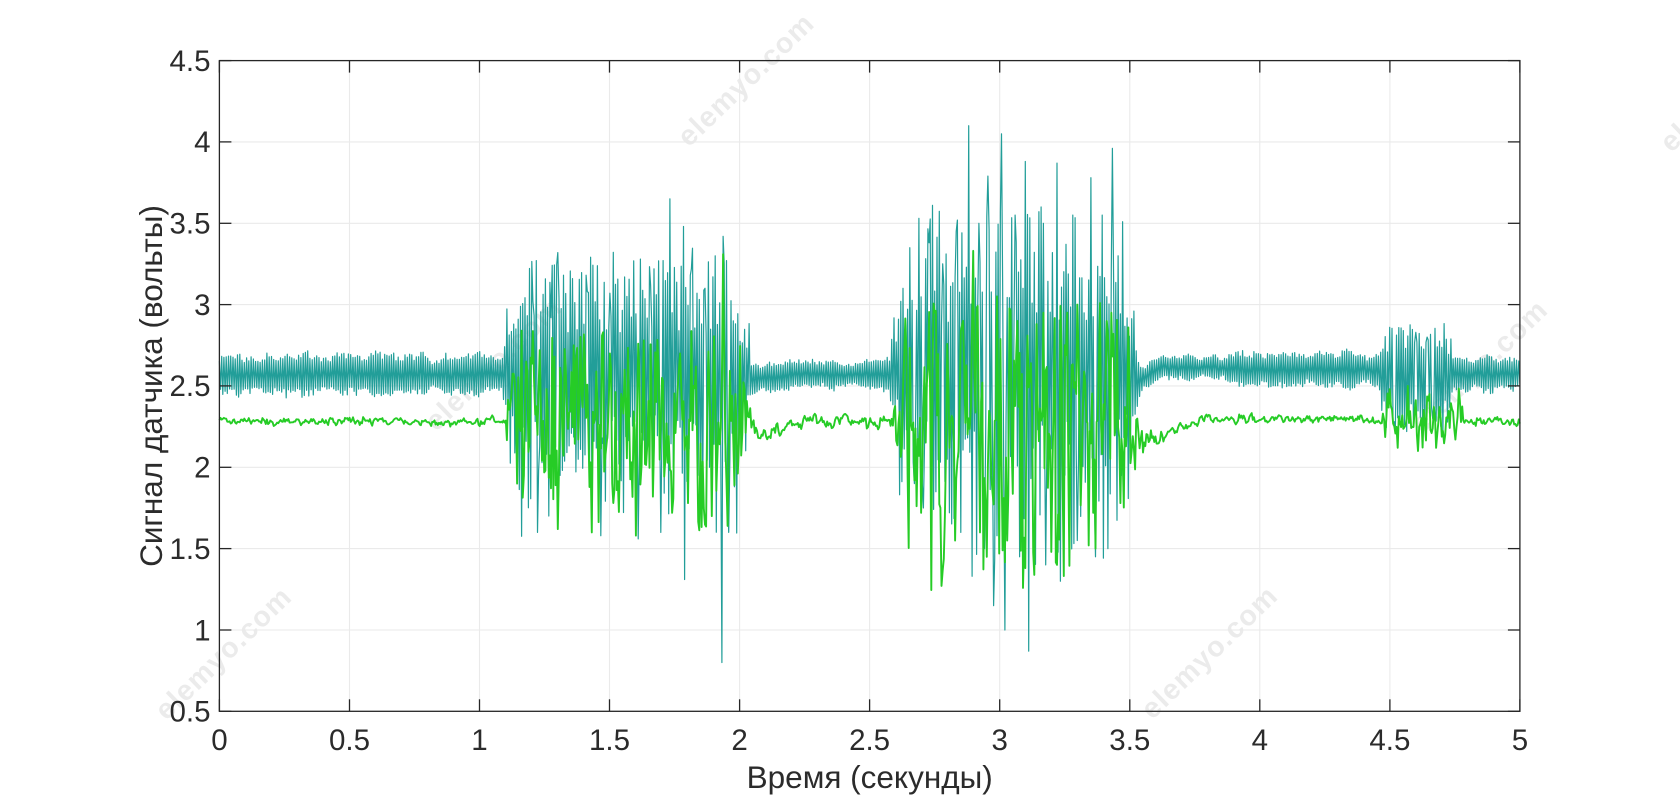  I want to click on svg-text: 0, so click(219, 740).